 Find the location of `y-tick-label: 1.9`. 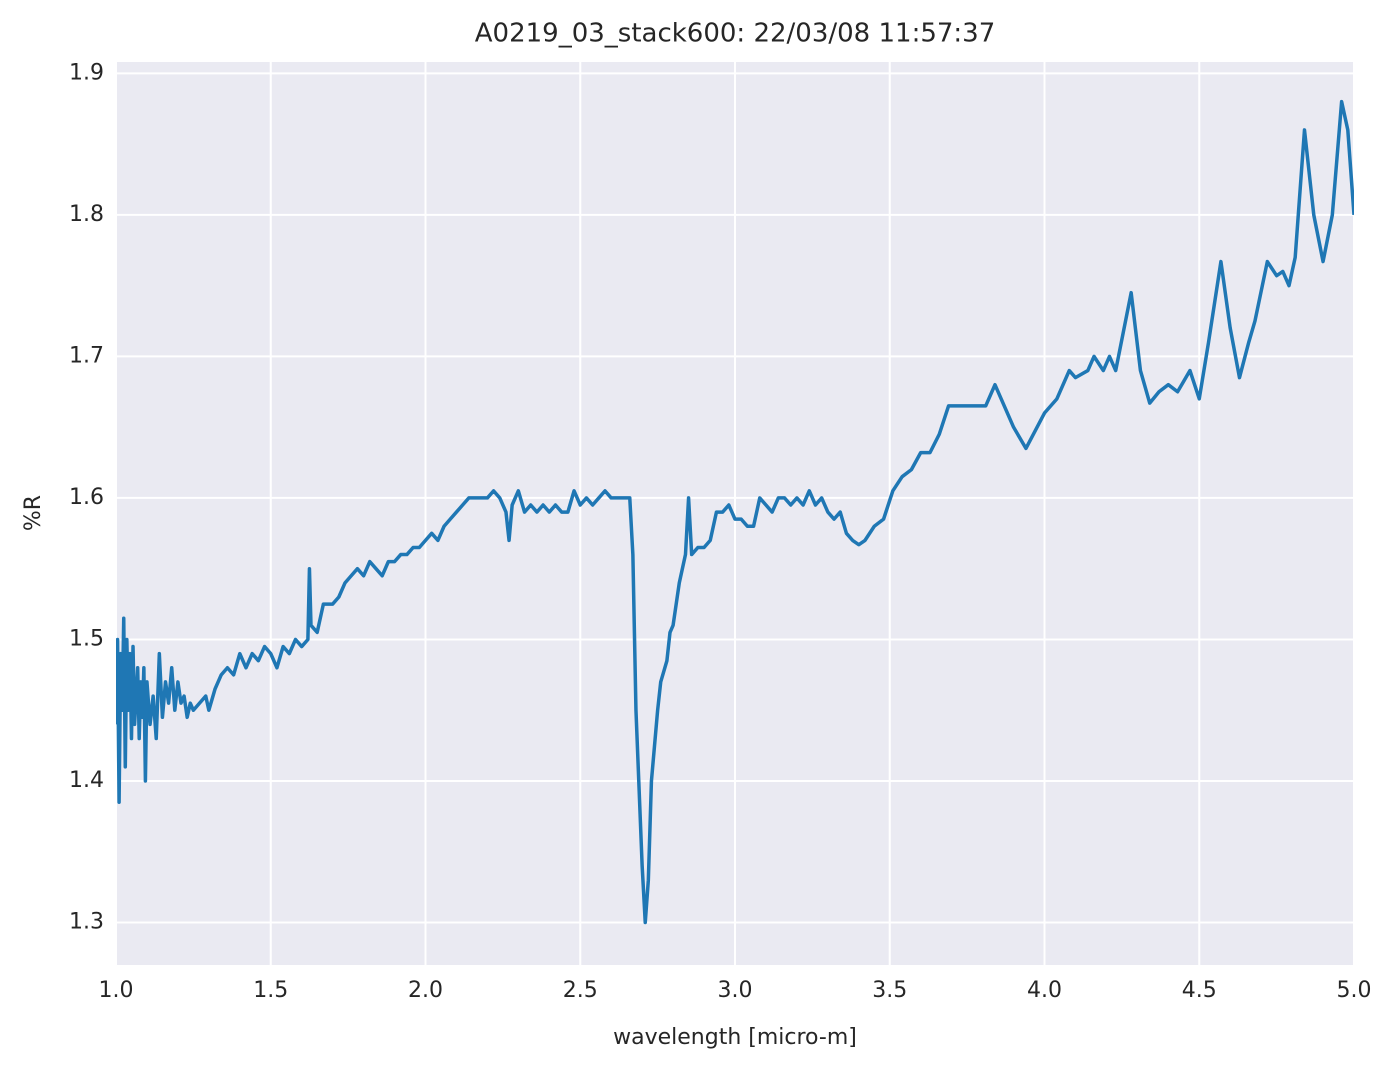

y-tick-label: 1.9 is located at coordinates (86, 72).